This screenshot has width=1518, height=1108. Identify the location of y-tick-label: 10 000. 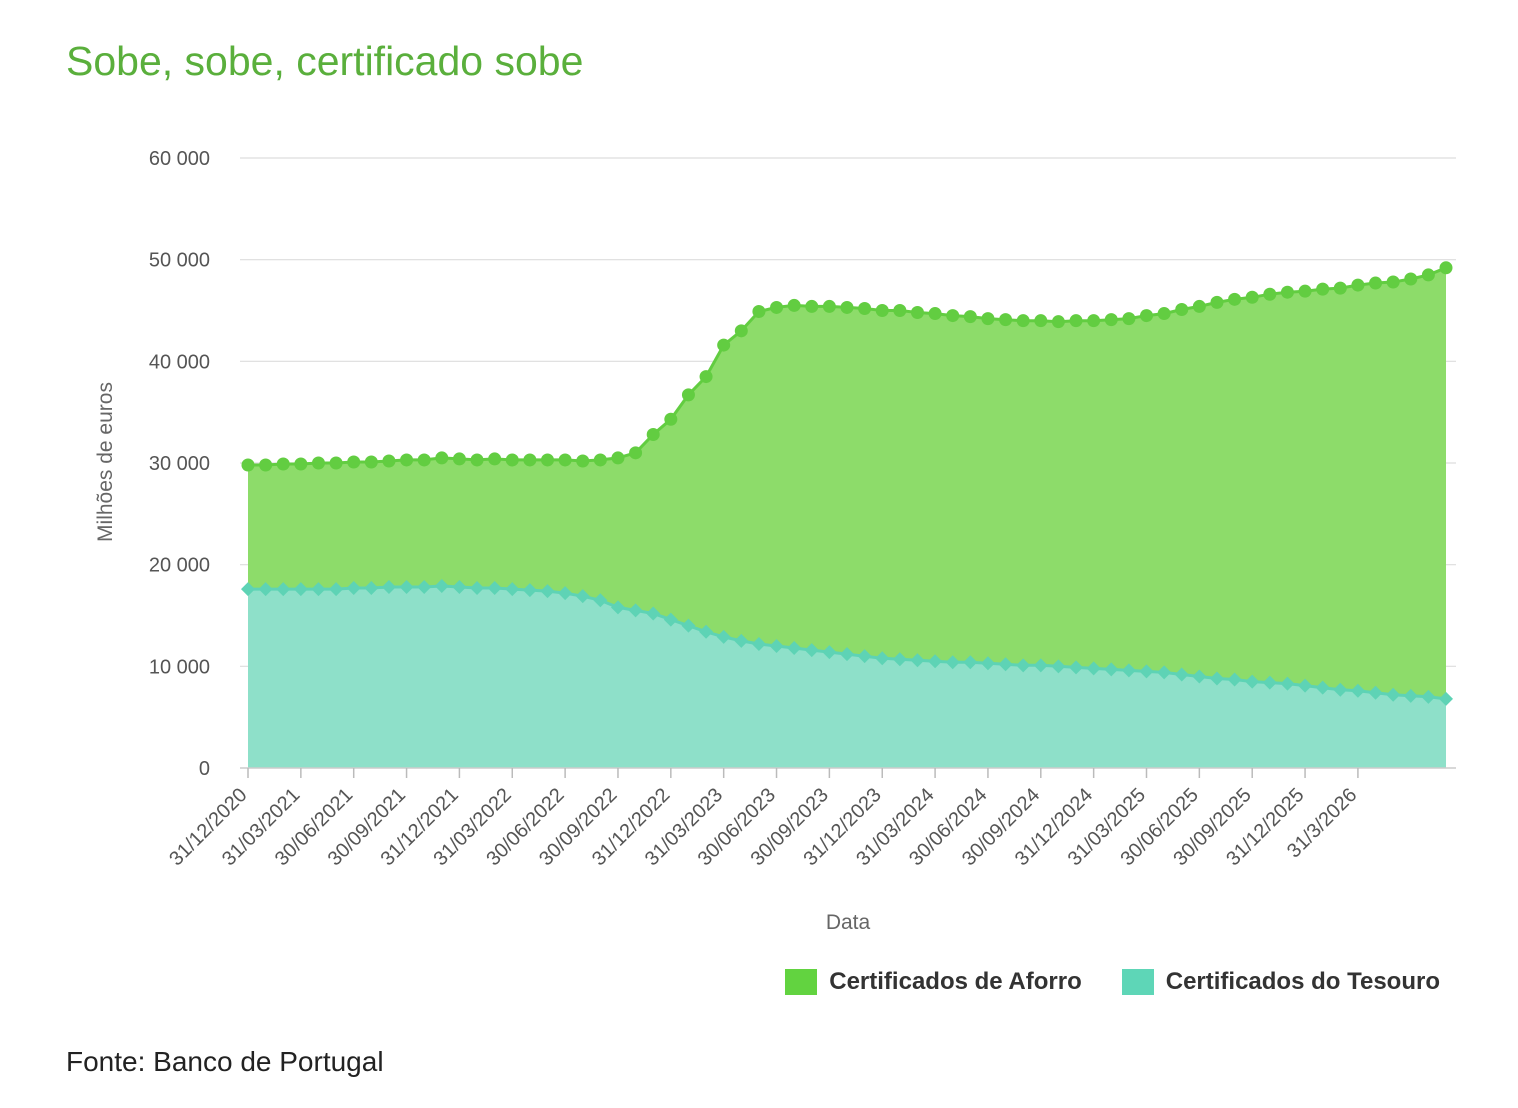
(179, 667).